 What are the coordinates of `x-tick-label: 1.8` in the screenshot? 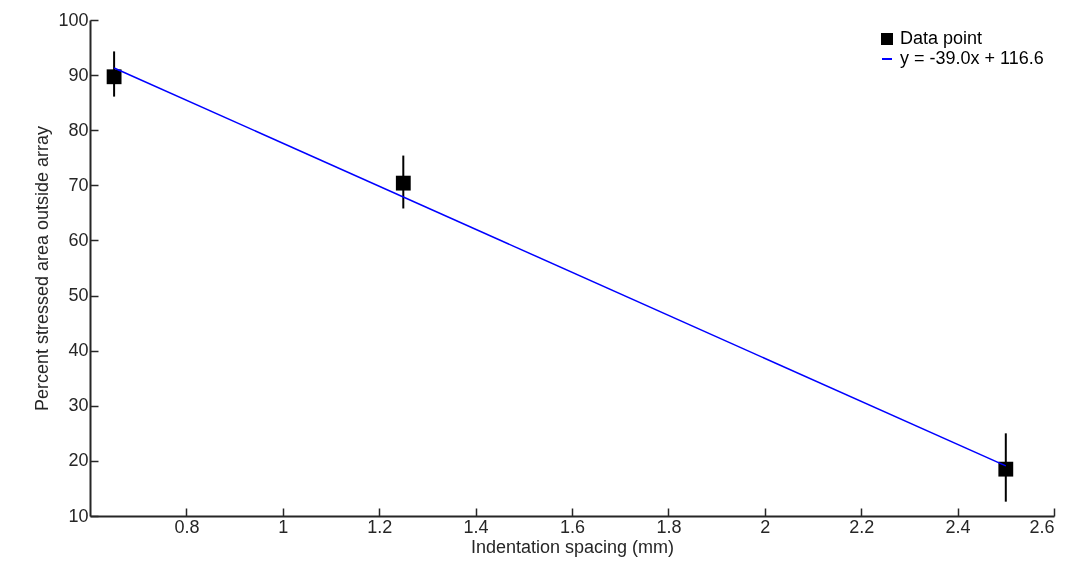 It's located at (669, 526).